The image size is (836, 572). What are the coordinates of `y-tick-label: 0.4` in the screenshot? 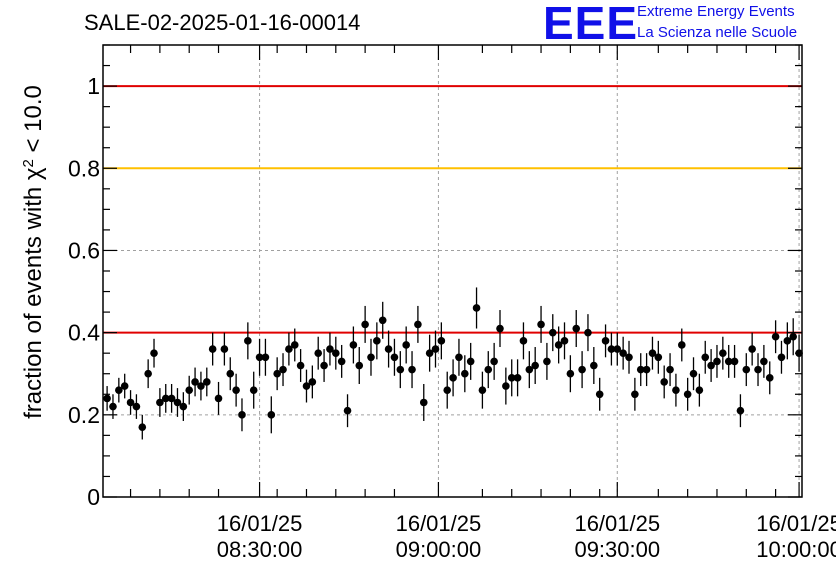 It's located at (84, 333).